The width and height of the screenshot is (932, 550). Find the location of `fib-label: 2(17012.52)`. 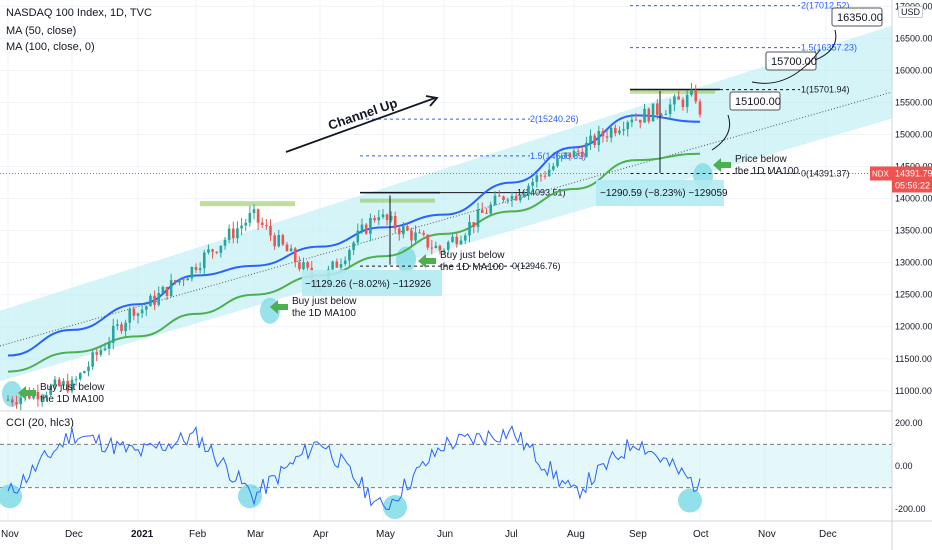

fib-label: 2(17012.52) is located at coordinates (825, 6).